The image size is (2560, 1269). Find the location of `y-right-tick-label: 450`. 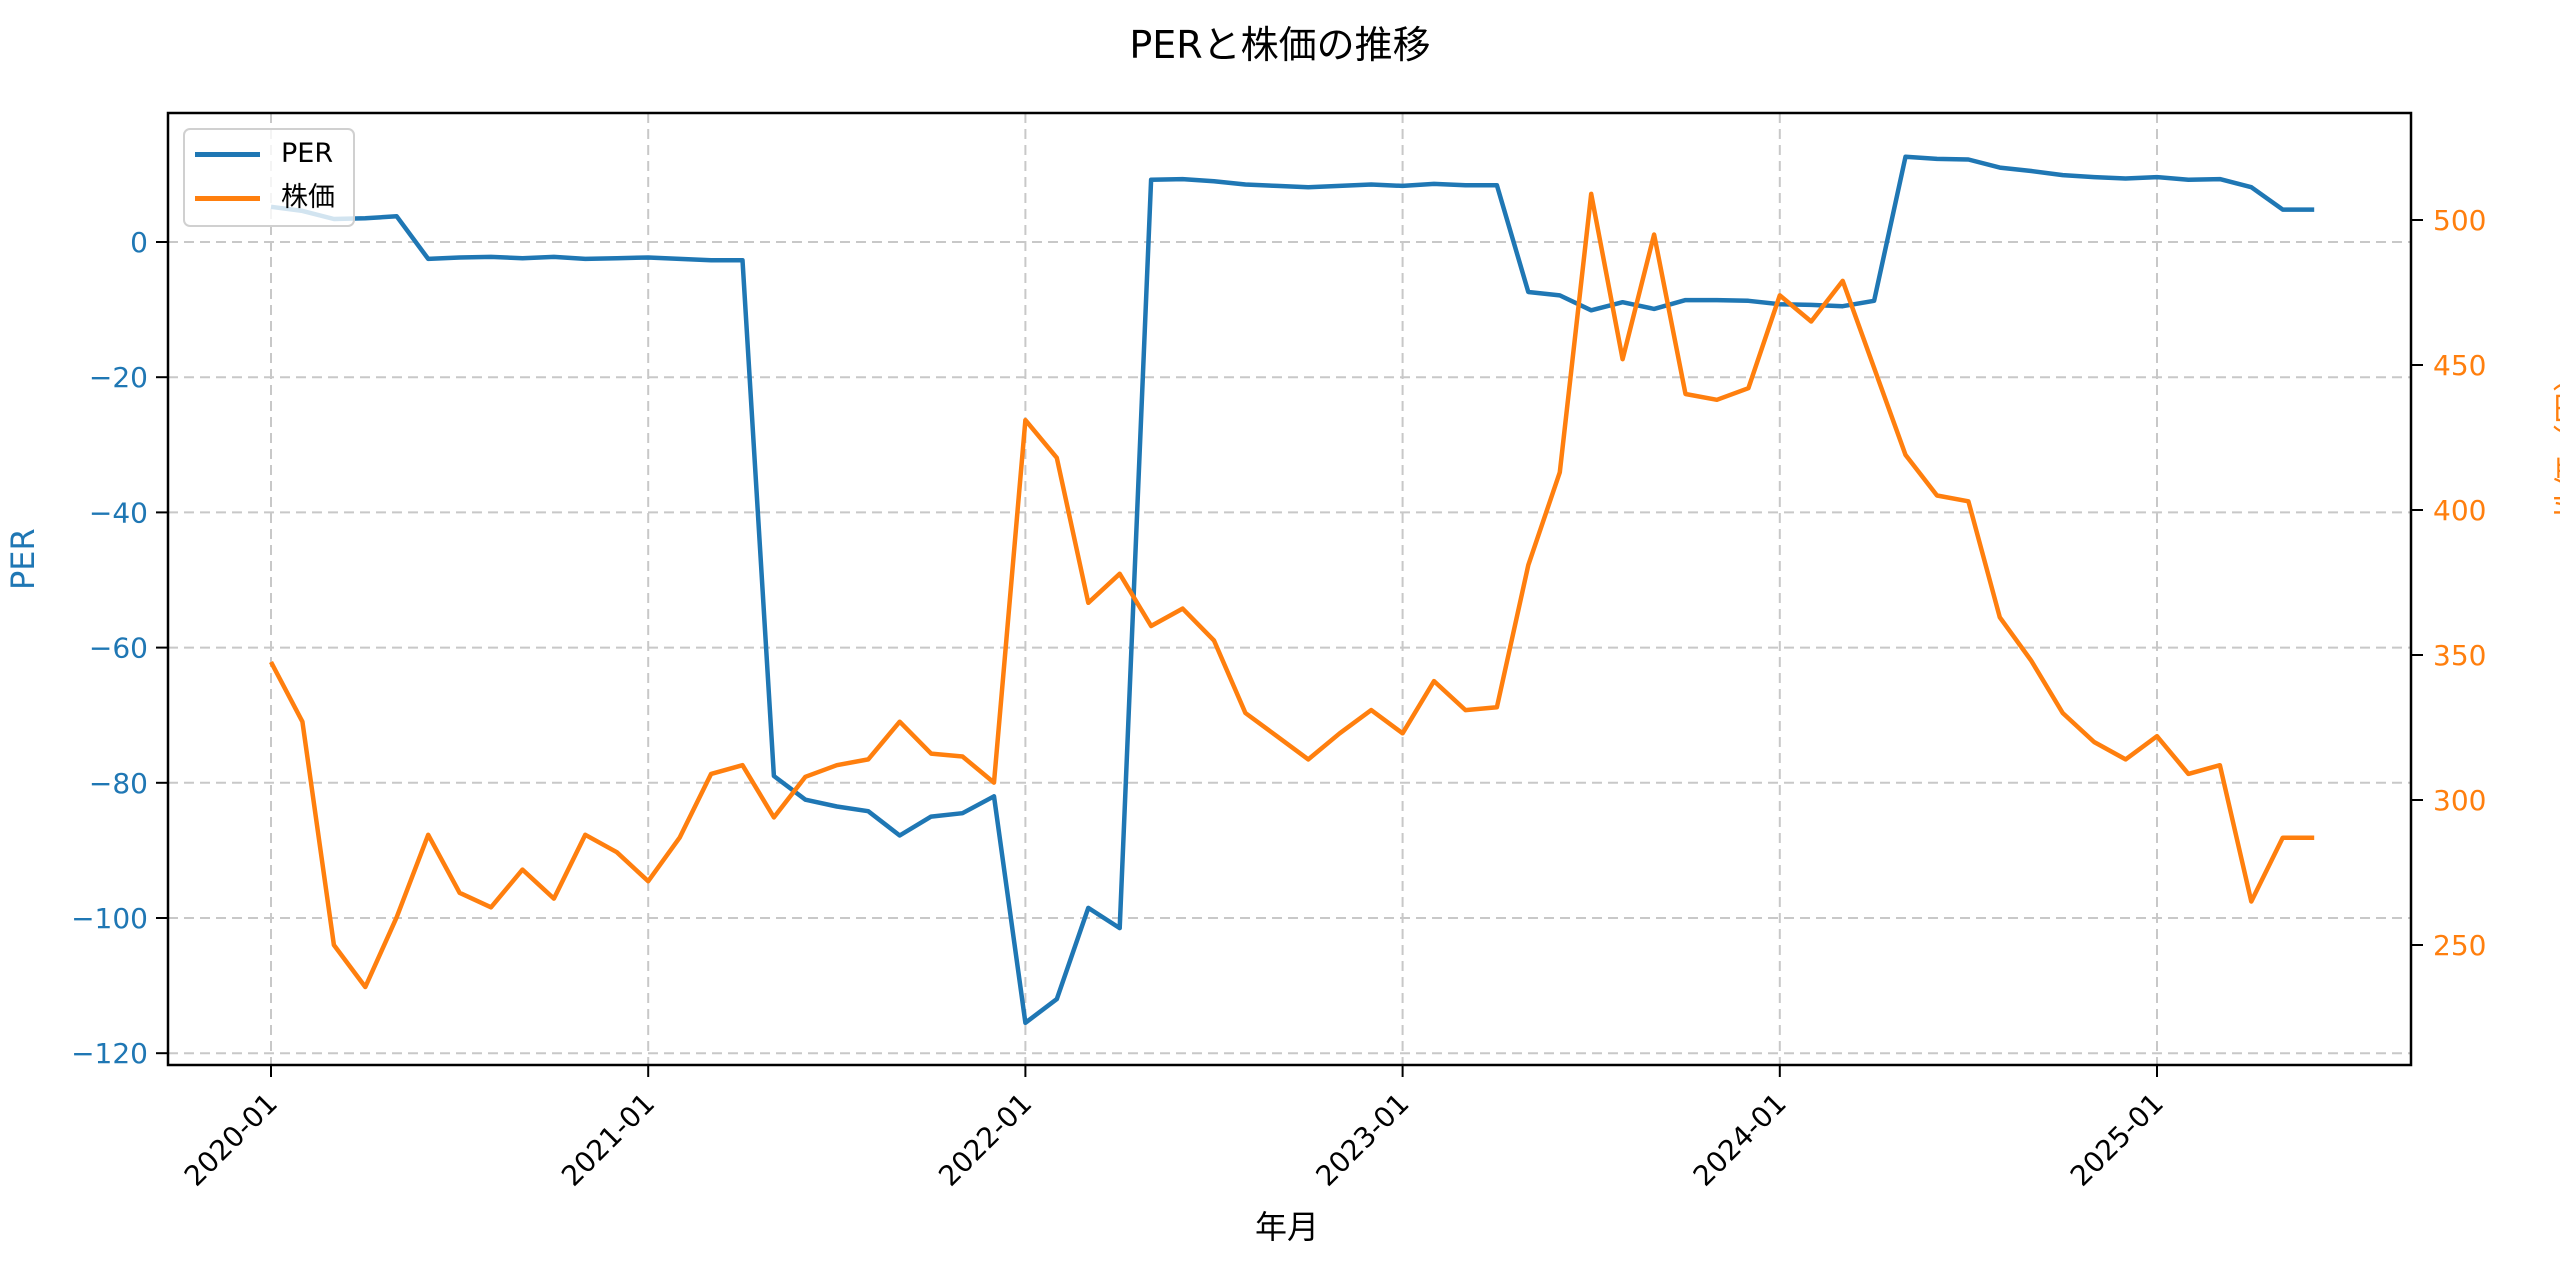

y-right-tick-label: 450 is located at coordinates (2459, 365).